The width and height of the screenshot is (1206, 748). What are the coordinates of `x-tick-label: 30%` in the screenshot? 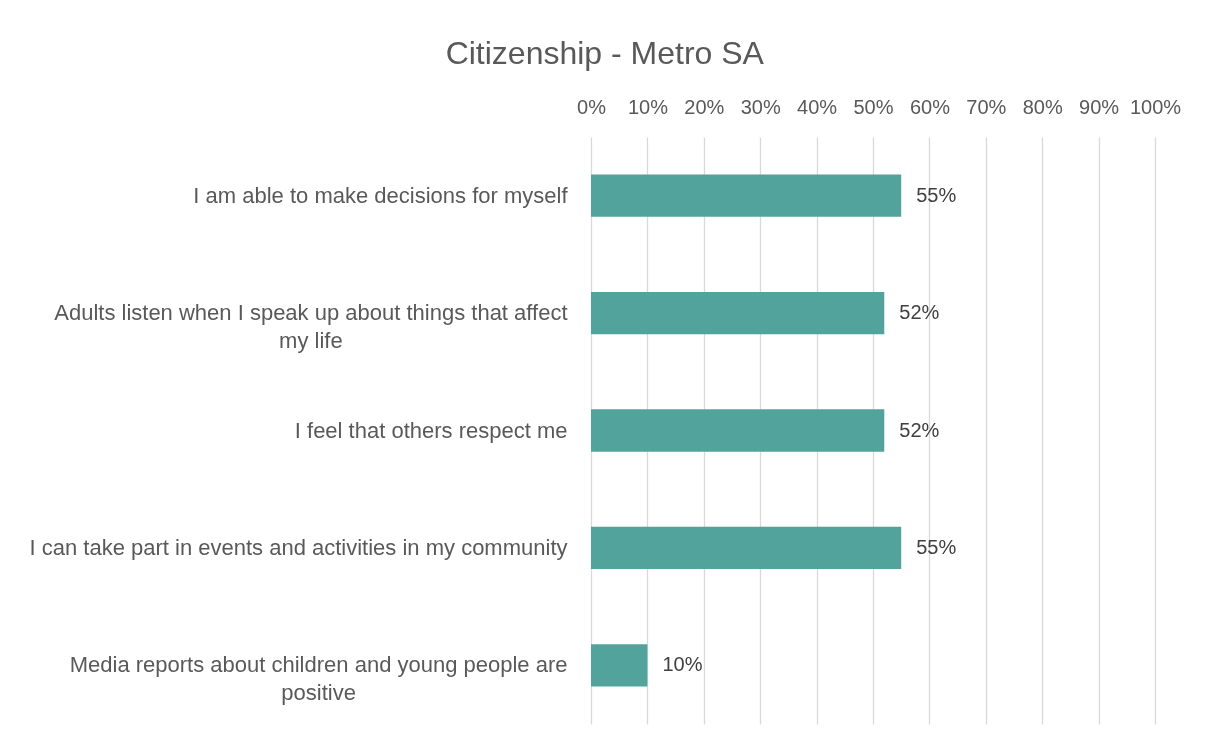 It's located at (760, 106).